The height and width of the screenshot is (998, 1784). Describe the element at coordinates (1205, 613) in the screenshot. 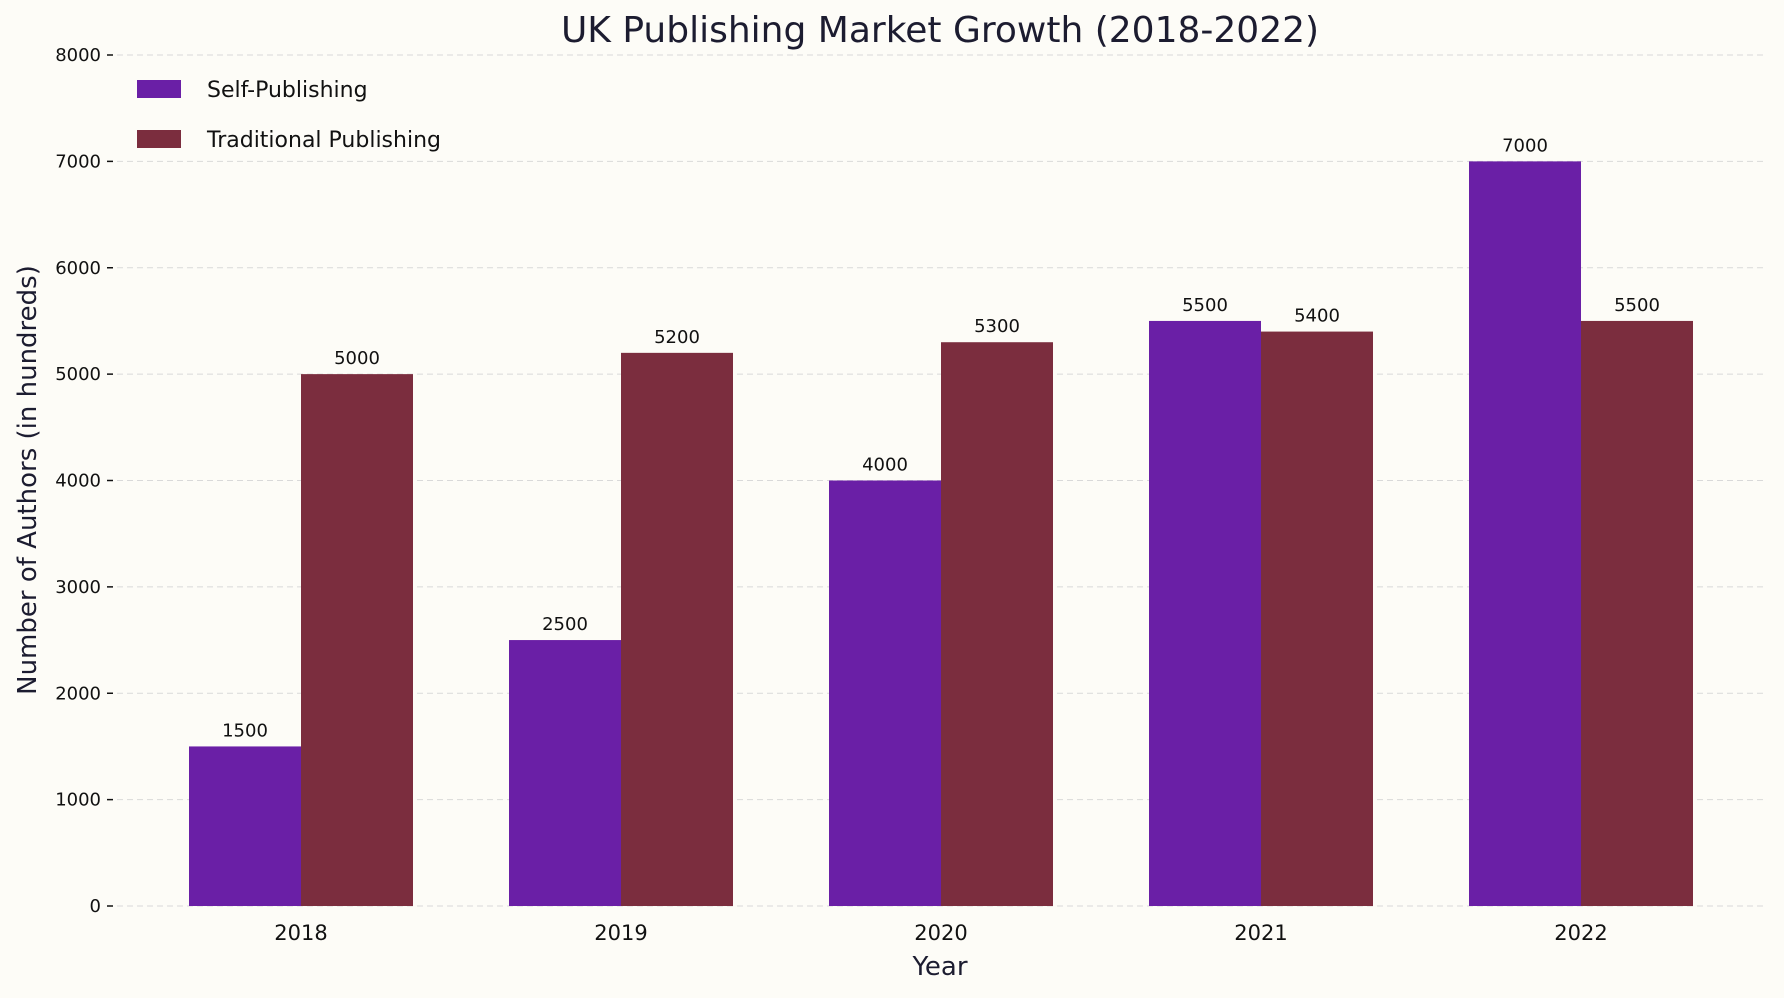

I see `bar-self-publishing-2021` at that location.